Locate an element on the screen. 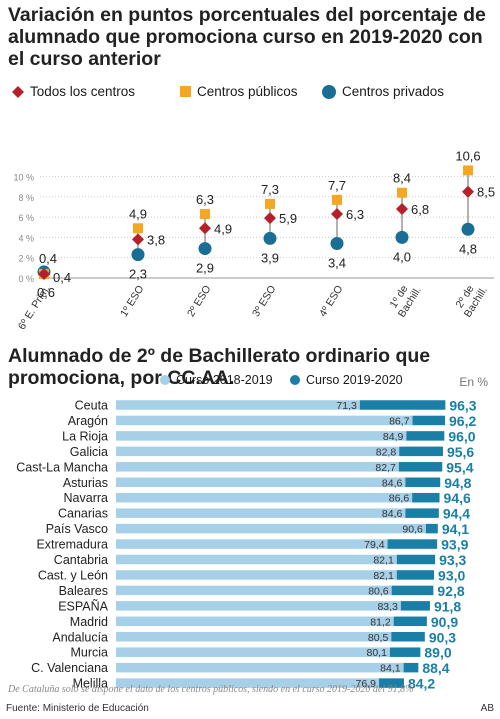 The height and width of the screenshot is (719, 500). y-tick-label: 4 % is located at coordinates (26, 238).